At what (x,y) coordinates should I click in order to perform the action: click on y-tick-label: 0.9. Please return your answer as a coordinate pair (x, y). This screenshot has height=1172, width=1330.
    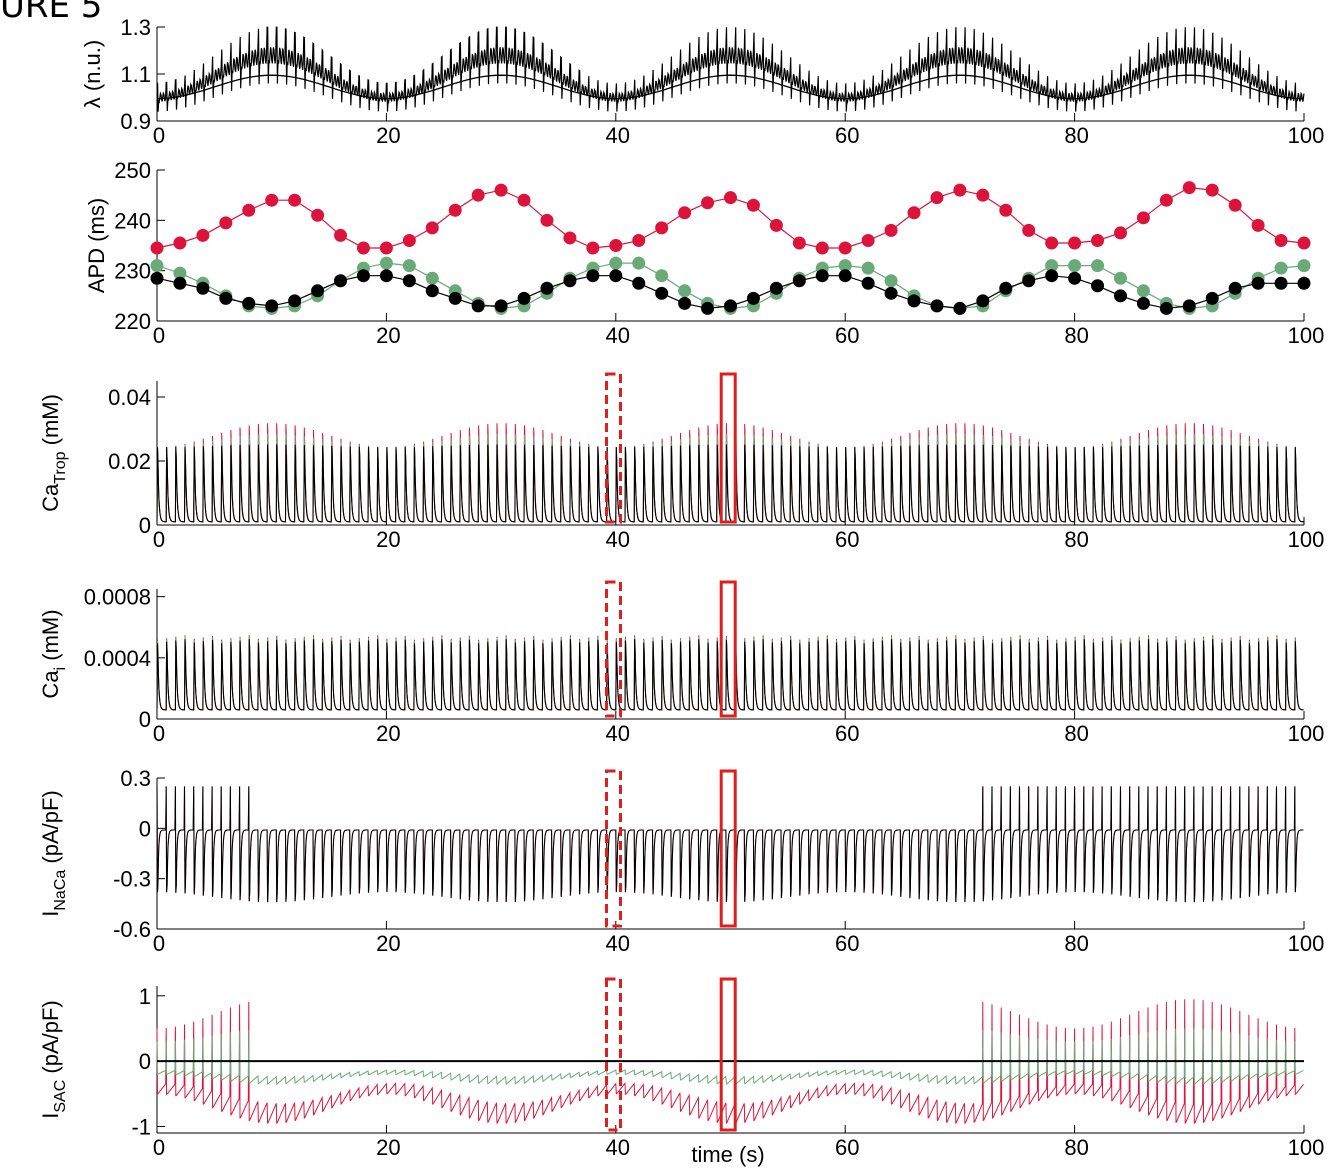
    Looking at the image, I should click on (135, 121).